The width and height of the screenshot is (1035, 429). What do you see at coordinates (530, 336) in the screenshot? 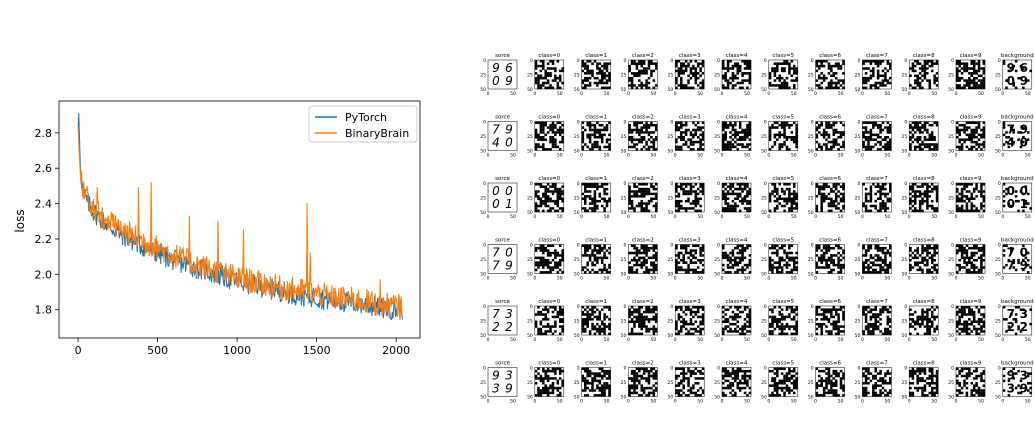
I see `panel-ytick: 50` at bounding box center [530, 336].